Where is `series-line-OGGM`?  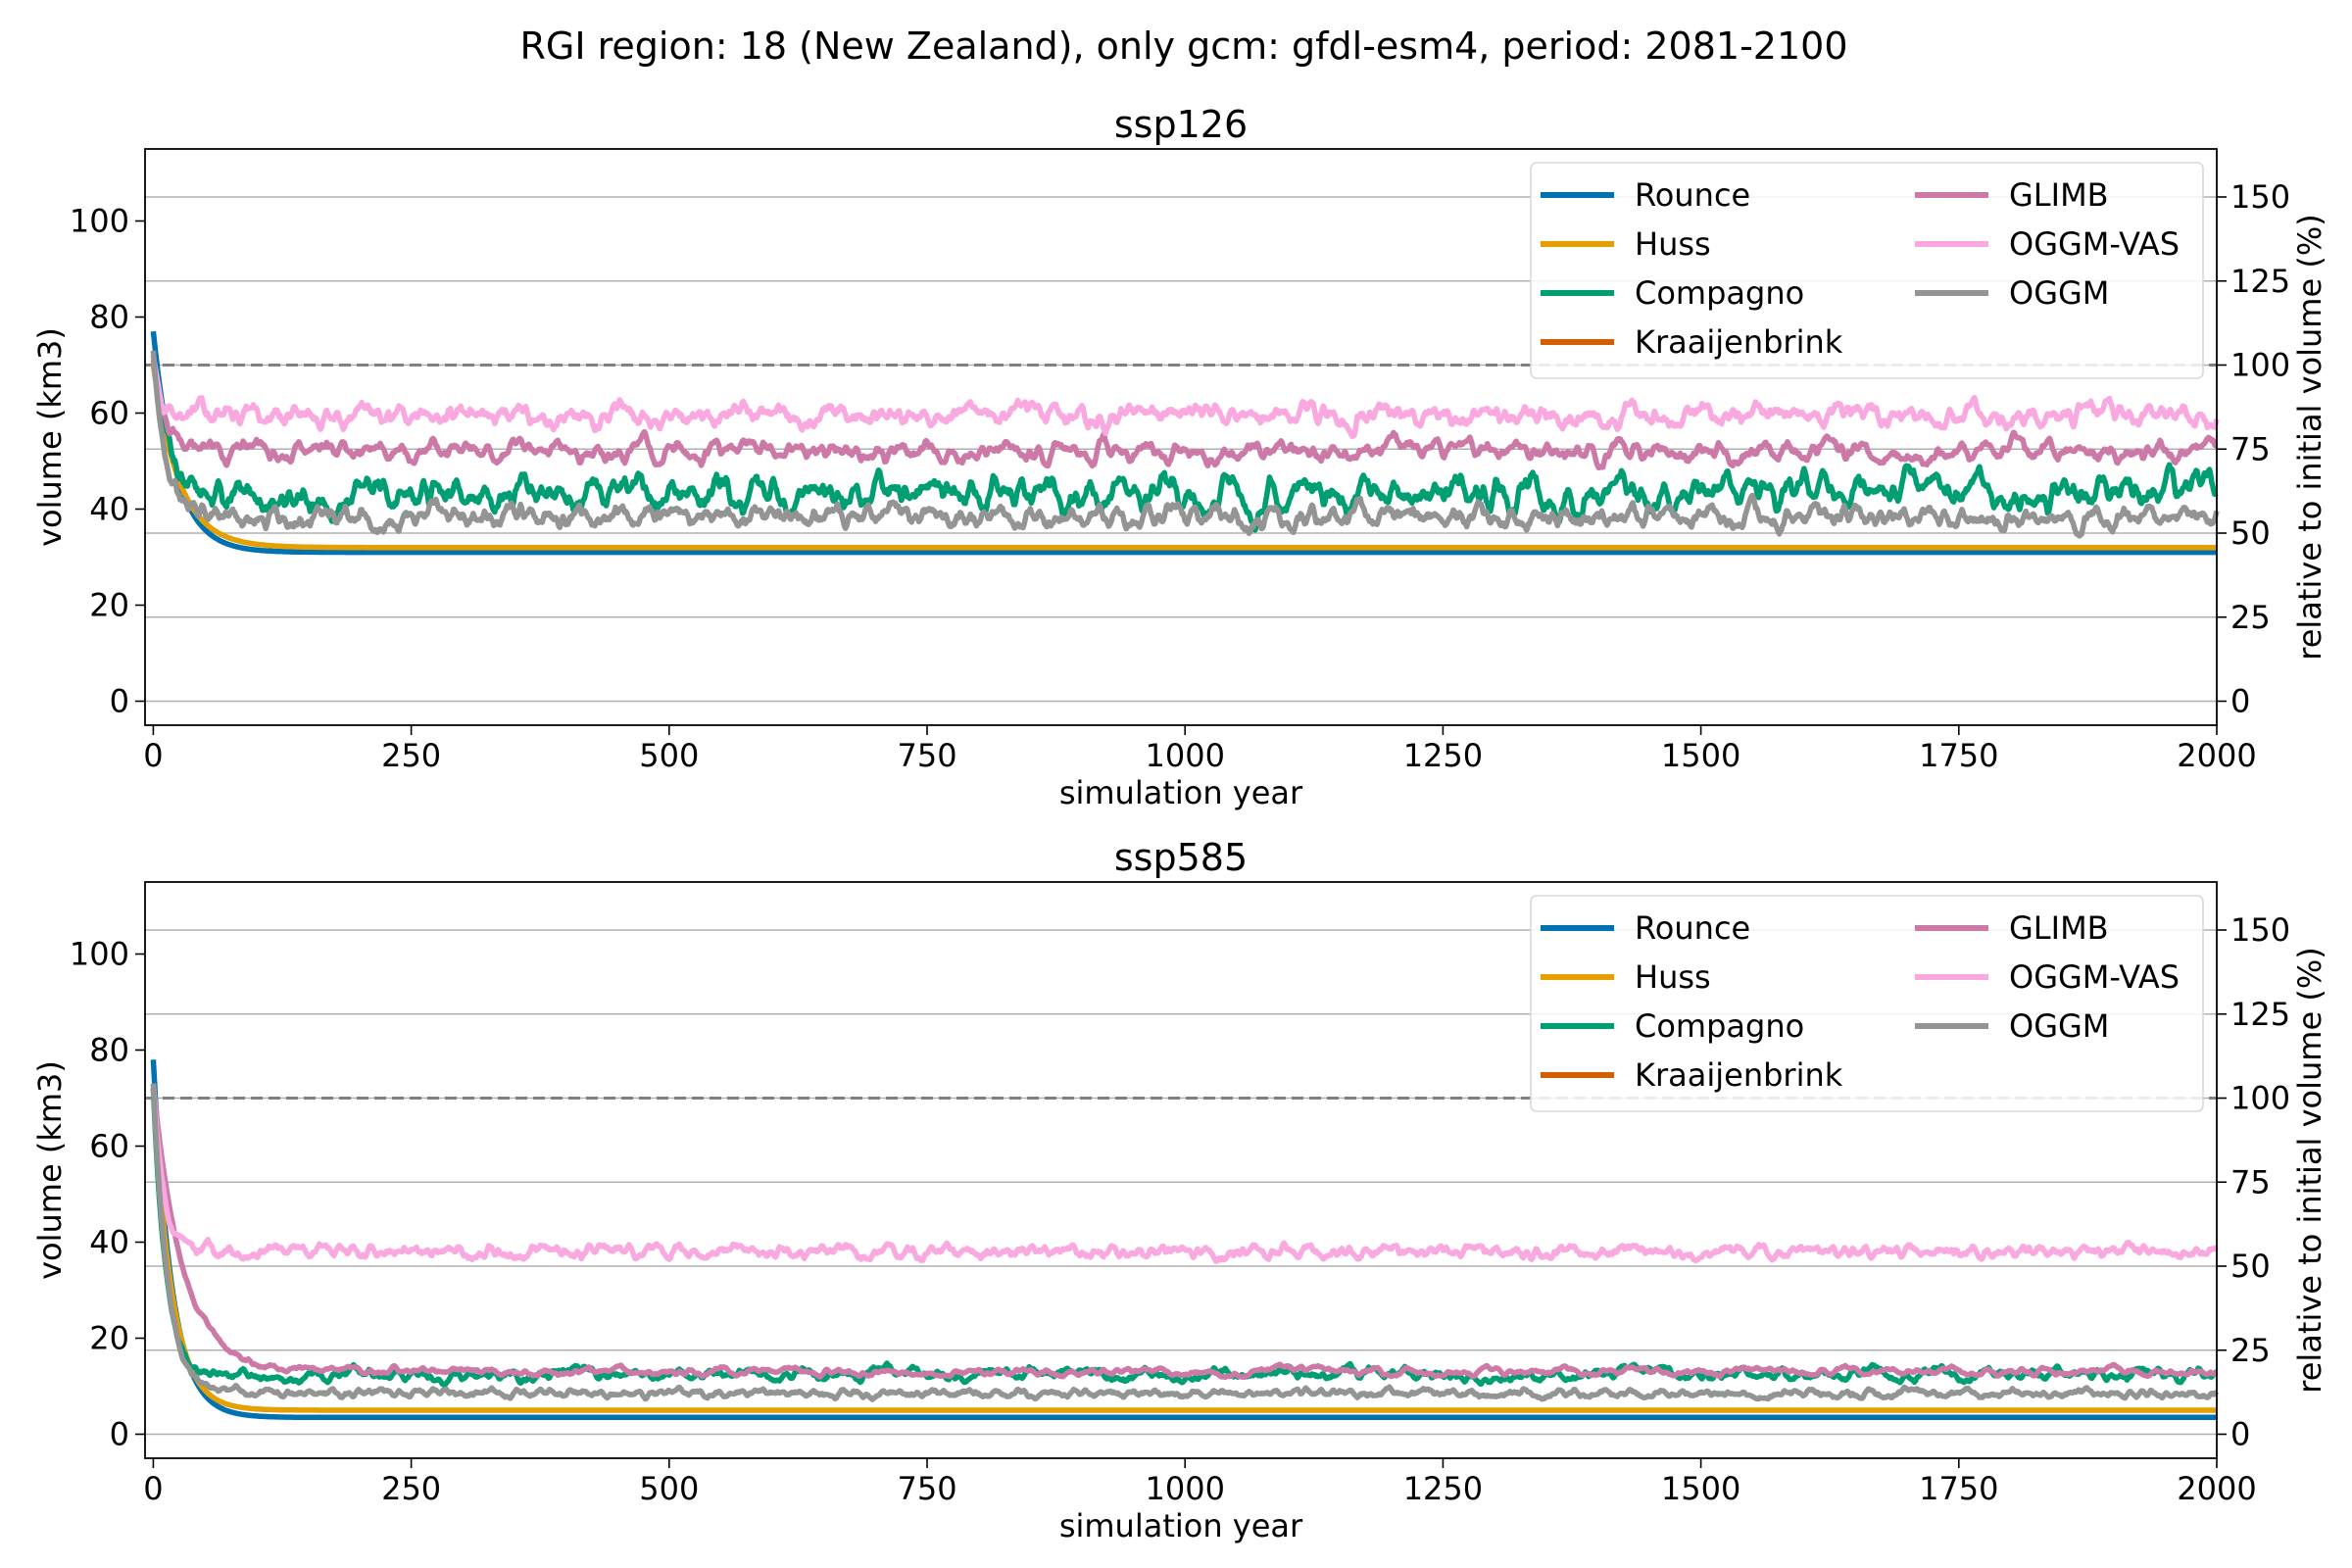 series-line-OGGM is located at coordinates (1185, 444).